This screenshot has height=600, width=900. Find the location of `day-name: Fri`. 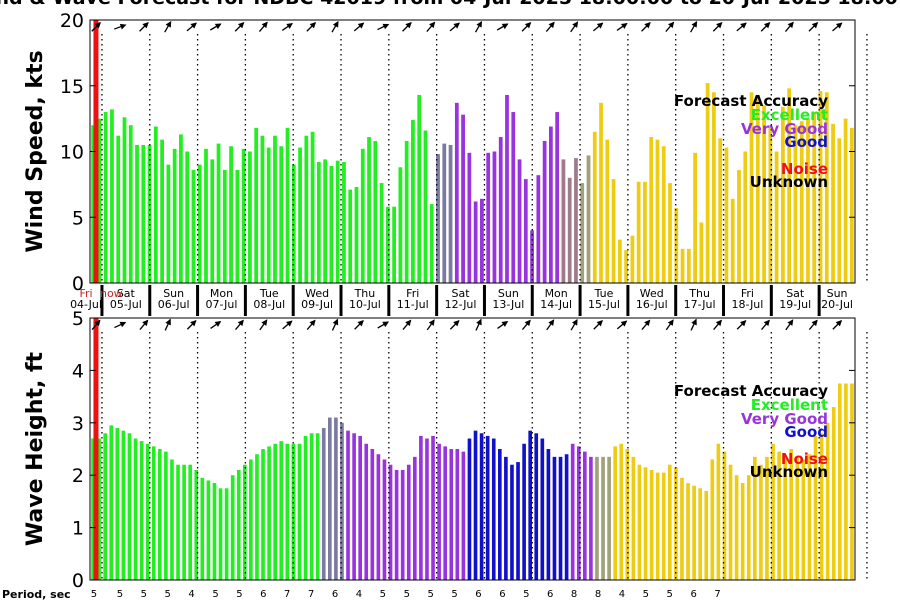

day-name: Fri is located at coordinates (747, 293).